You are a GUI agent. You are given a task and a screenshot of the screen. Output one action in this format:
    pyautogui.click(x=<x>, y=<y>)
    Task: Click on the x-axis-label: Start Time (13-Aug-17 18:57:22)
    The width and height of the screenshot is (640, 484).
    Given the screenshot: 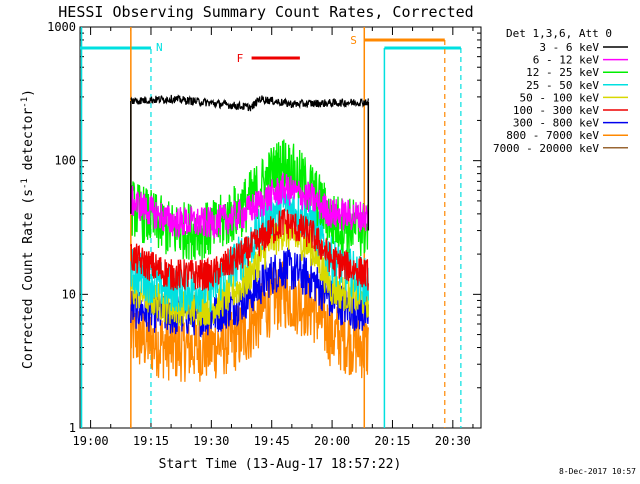 What is the action you would take?
    pyautogui.click(x=280, y=464)
    